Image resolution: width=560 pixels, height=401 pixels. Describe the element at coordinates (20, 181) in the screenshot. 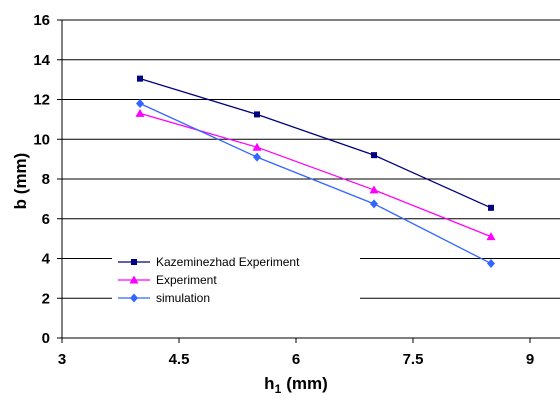

I see `y-axis-title: b (mm)` at that location.